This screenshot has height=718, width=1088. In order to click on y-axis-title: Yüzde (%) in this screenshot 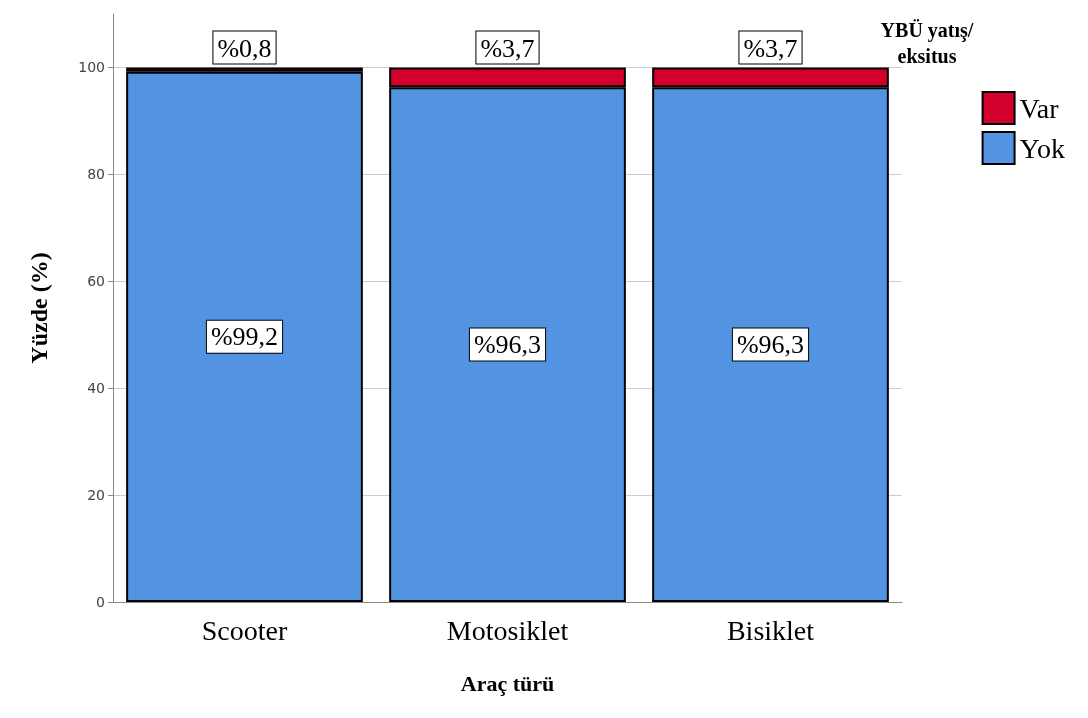, I will do `click(39, 308)`.